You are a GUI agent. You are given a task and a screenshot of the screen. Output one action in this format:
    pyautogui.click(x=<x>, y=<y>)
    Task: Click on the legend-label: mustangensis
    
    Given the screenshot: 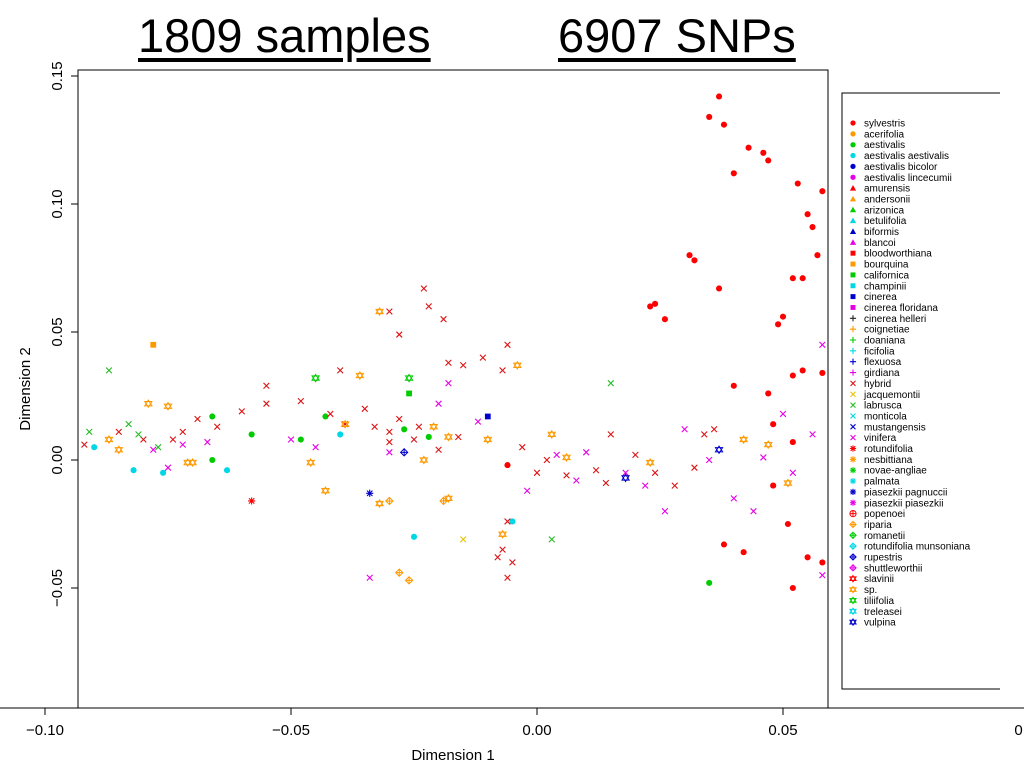 What is the action you would take?
    pyautogui.click(x=895, y=427)
    